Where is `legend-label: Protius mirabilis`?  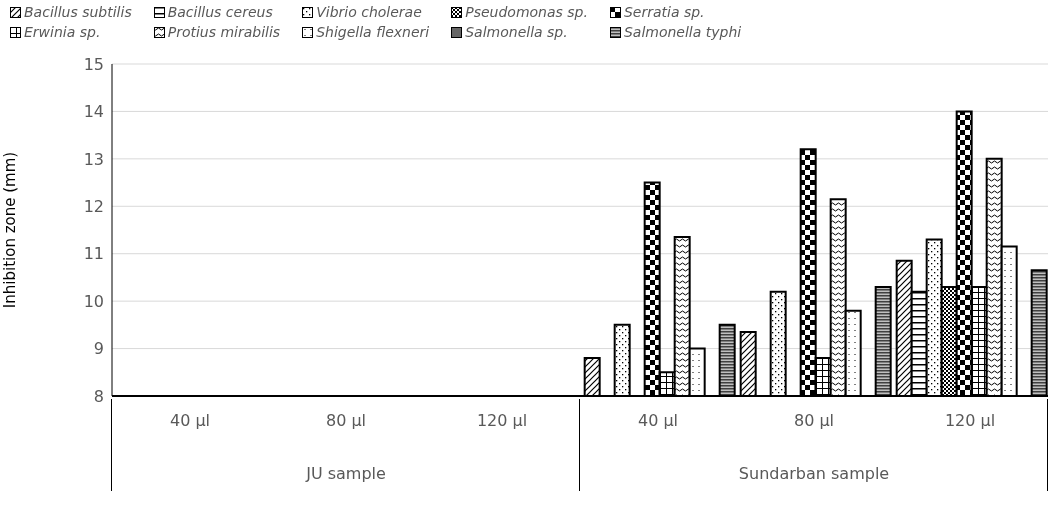
legend-label: Protius mirabilis is located at coordinates (224, 32).